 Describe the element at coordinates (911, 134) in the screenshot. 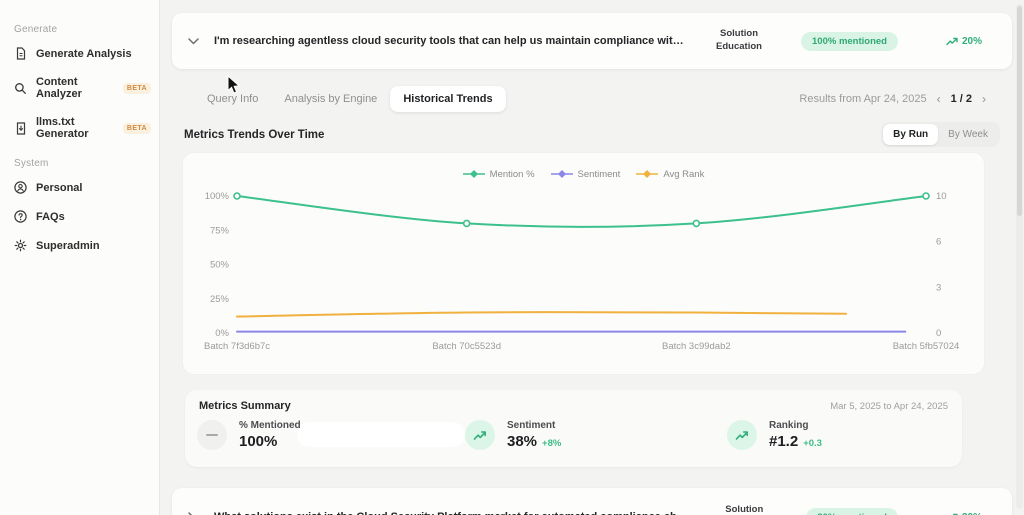

I see `toggle-by-run: By Run` at that location.